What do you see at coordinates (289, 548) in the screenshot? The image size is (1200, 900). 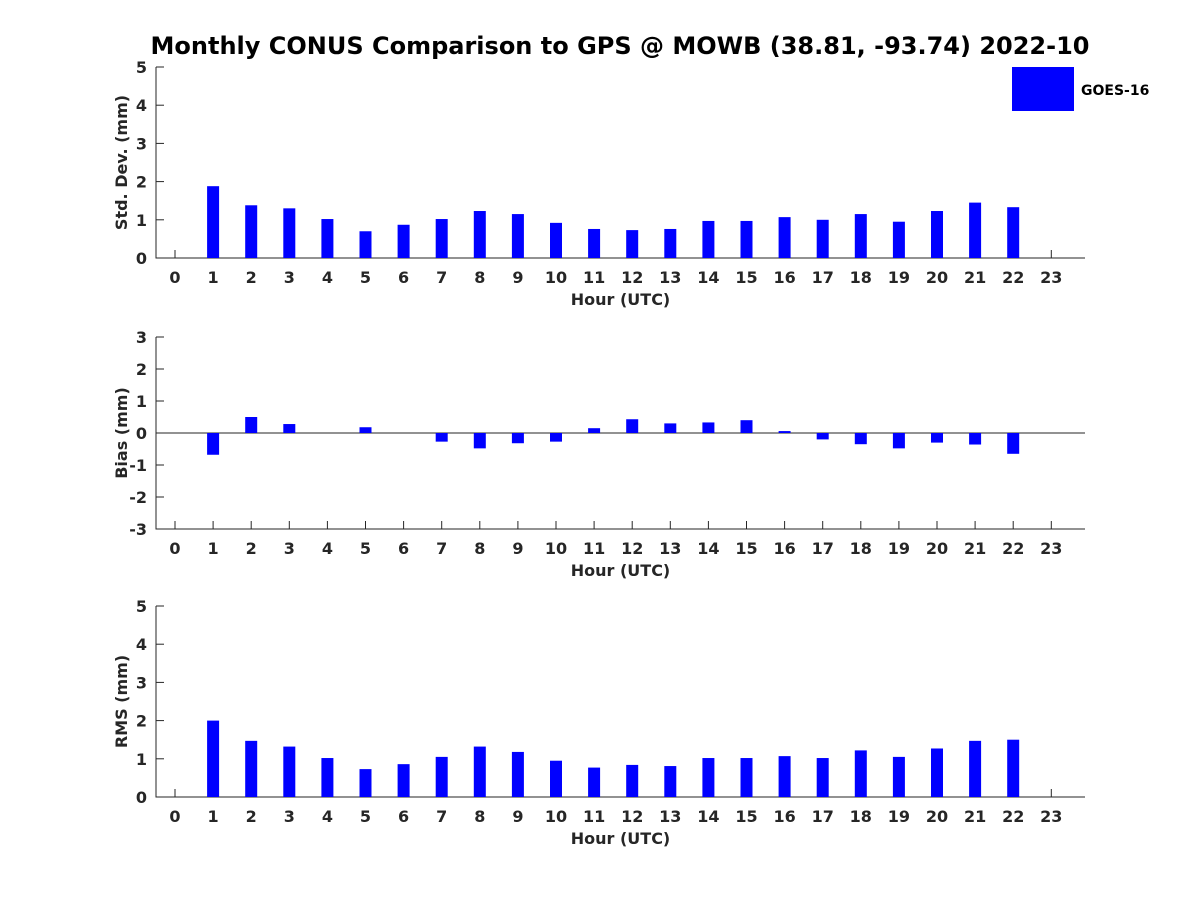 I see `bias-xtick-label: 3` at bounding box center [289, 548].